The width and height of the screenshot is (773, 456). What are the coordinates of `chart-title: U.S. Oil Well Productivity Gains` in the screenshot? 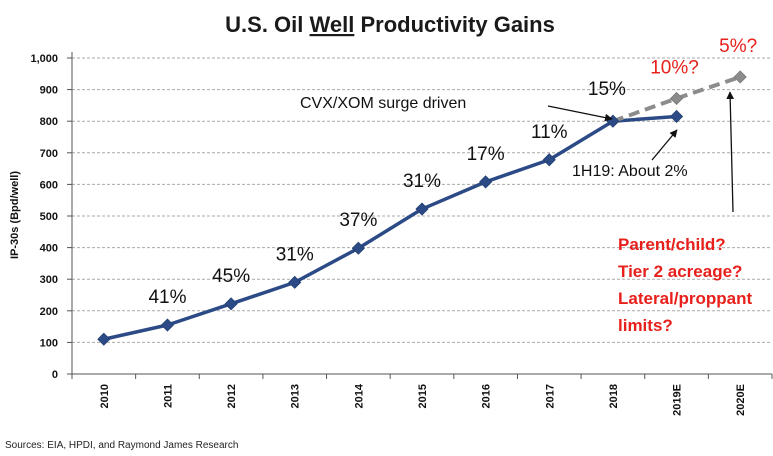 It's located at (390, 24).